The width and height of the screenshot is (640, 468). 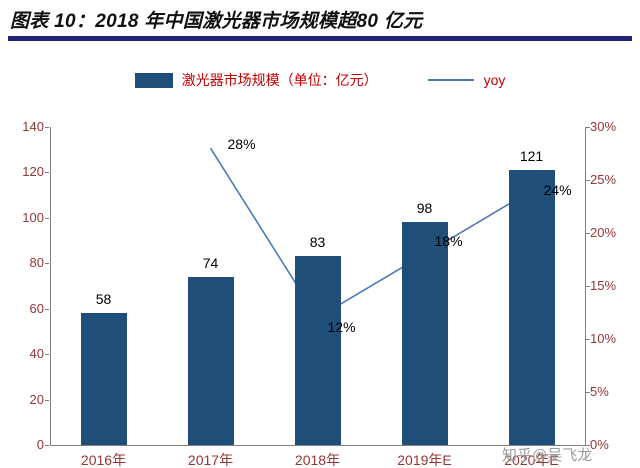 What do you see at coordinates (599, 444) in the screenshot?
I see `right-axis-tick-label: 0%` at bounding box center [599, 444].